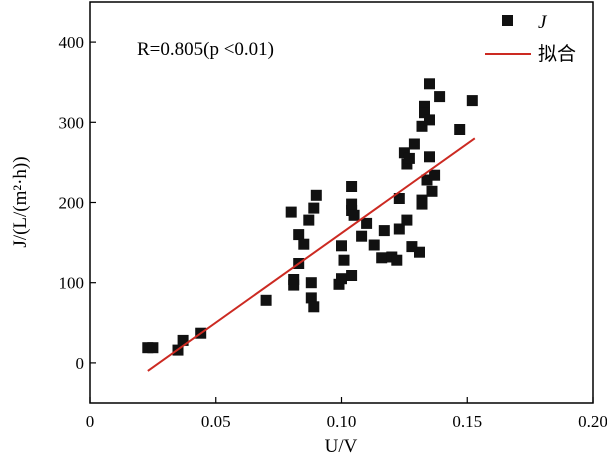  Describe the element at coordinates (20, 201) in the screenshot. I see `y-axis-title: J/(L/(m²·h))` at that location.